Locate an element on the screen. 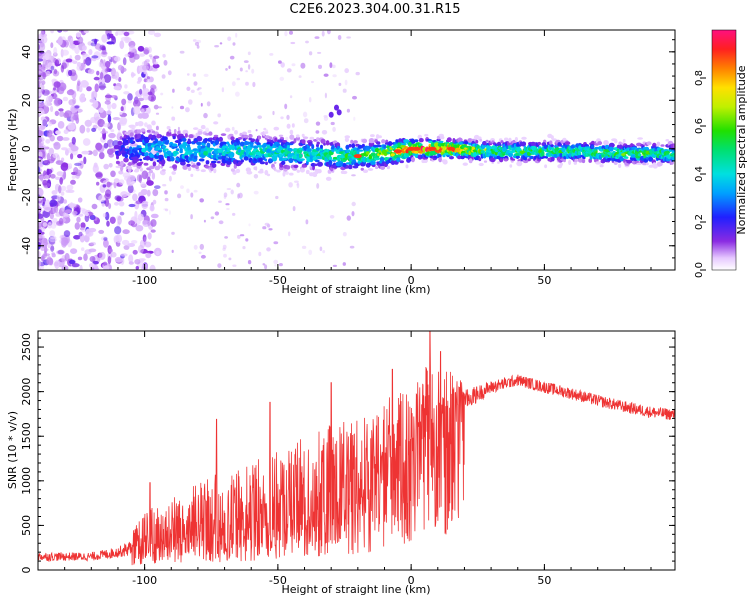 The image size is (750, 604). colorbar-ticks: 0.0 0.2 0.4 0.6 0.8 is located at coordinates (700, 174).